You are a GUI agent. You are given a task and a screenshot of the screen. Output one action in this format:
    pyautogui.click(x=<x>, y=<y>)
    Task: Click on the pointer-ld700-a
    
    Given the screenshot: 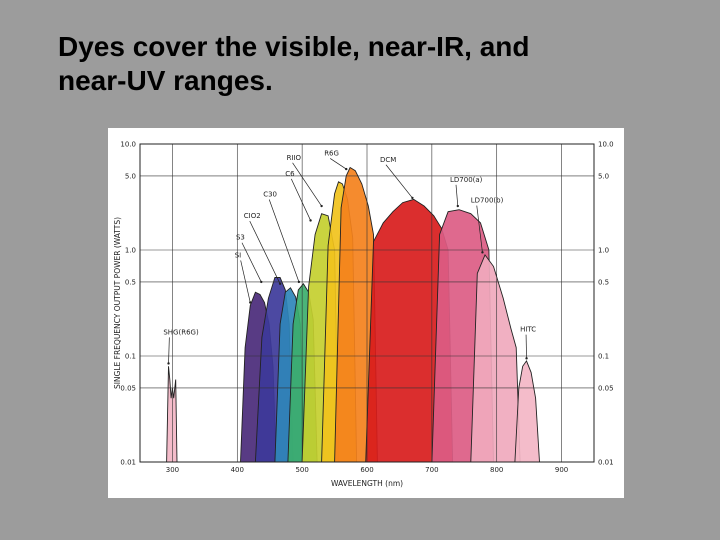 What is the action you would take?
    pyautogui.click(x=457, y=195)
    